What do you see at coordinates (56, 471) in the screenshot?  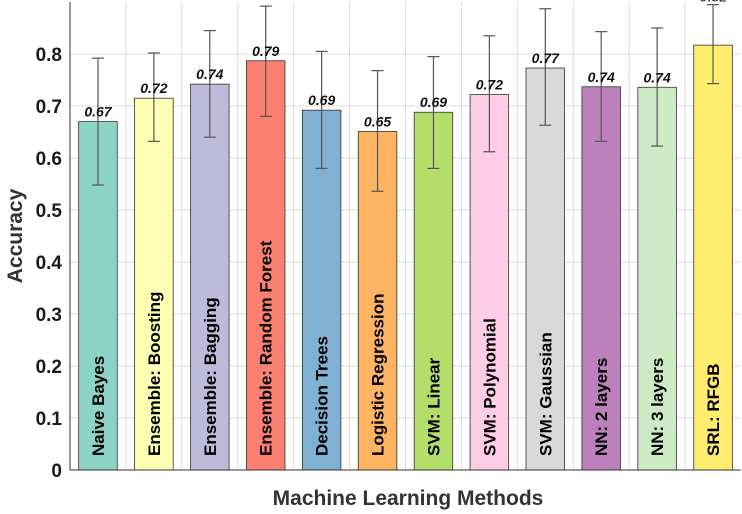 I see `y-tick-label: 0` at bounding box center [56, 471].